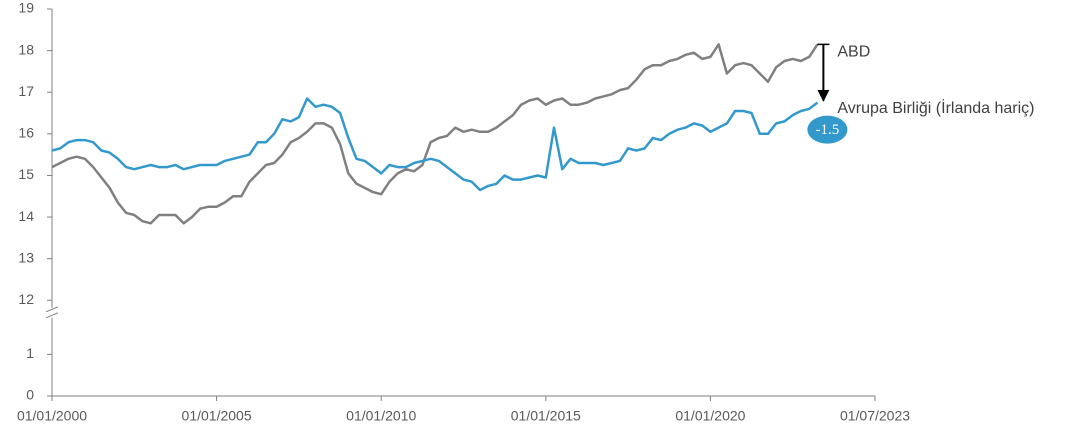 Image resolution: width=1076 pixels, height=430 pixels. Describe the element at coordinates (26, 257) in the screenshot. I see `y-tick-label: 13` at that location.